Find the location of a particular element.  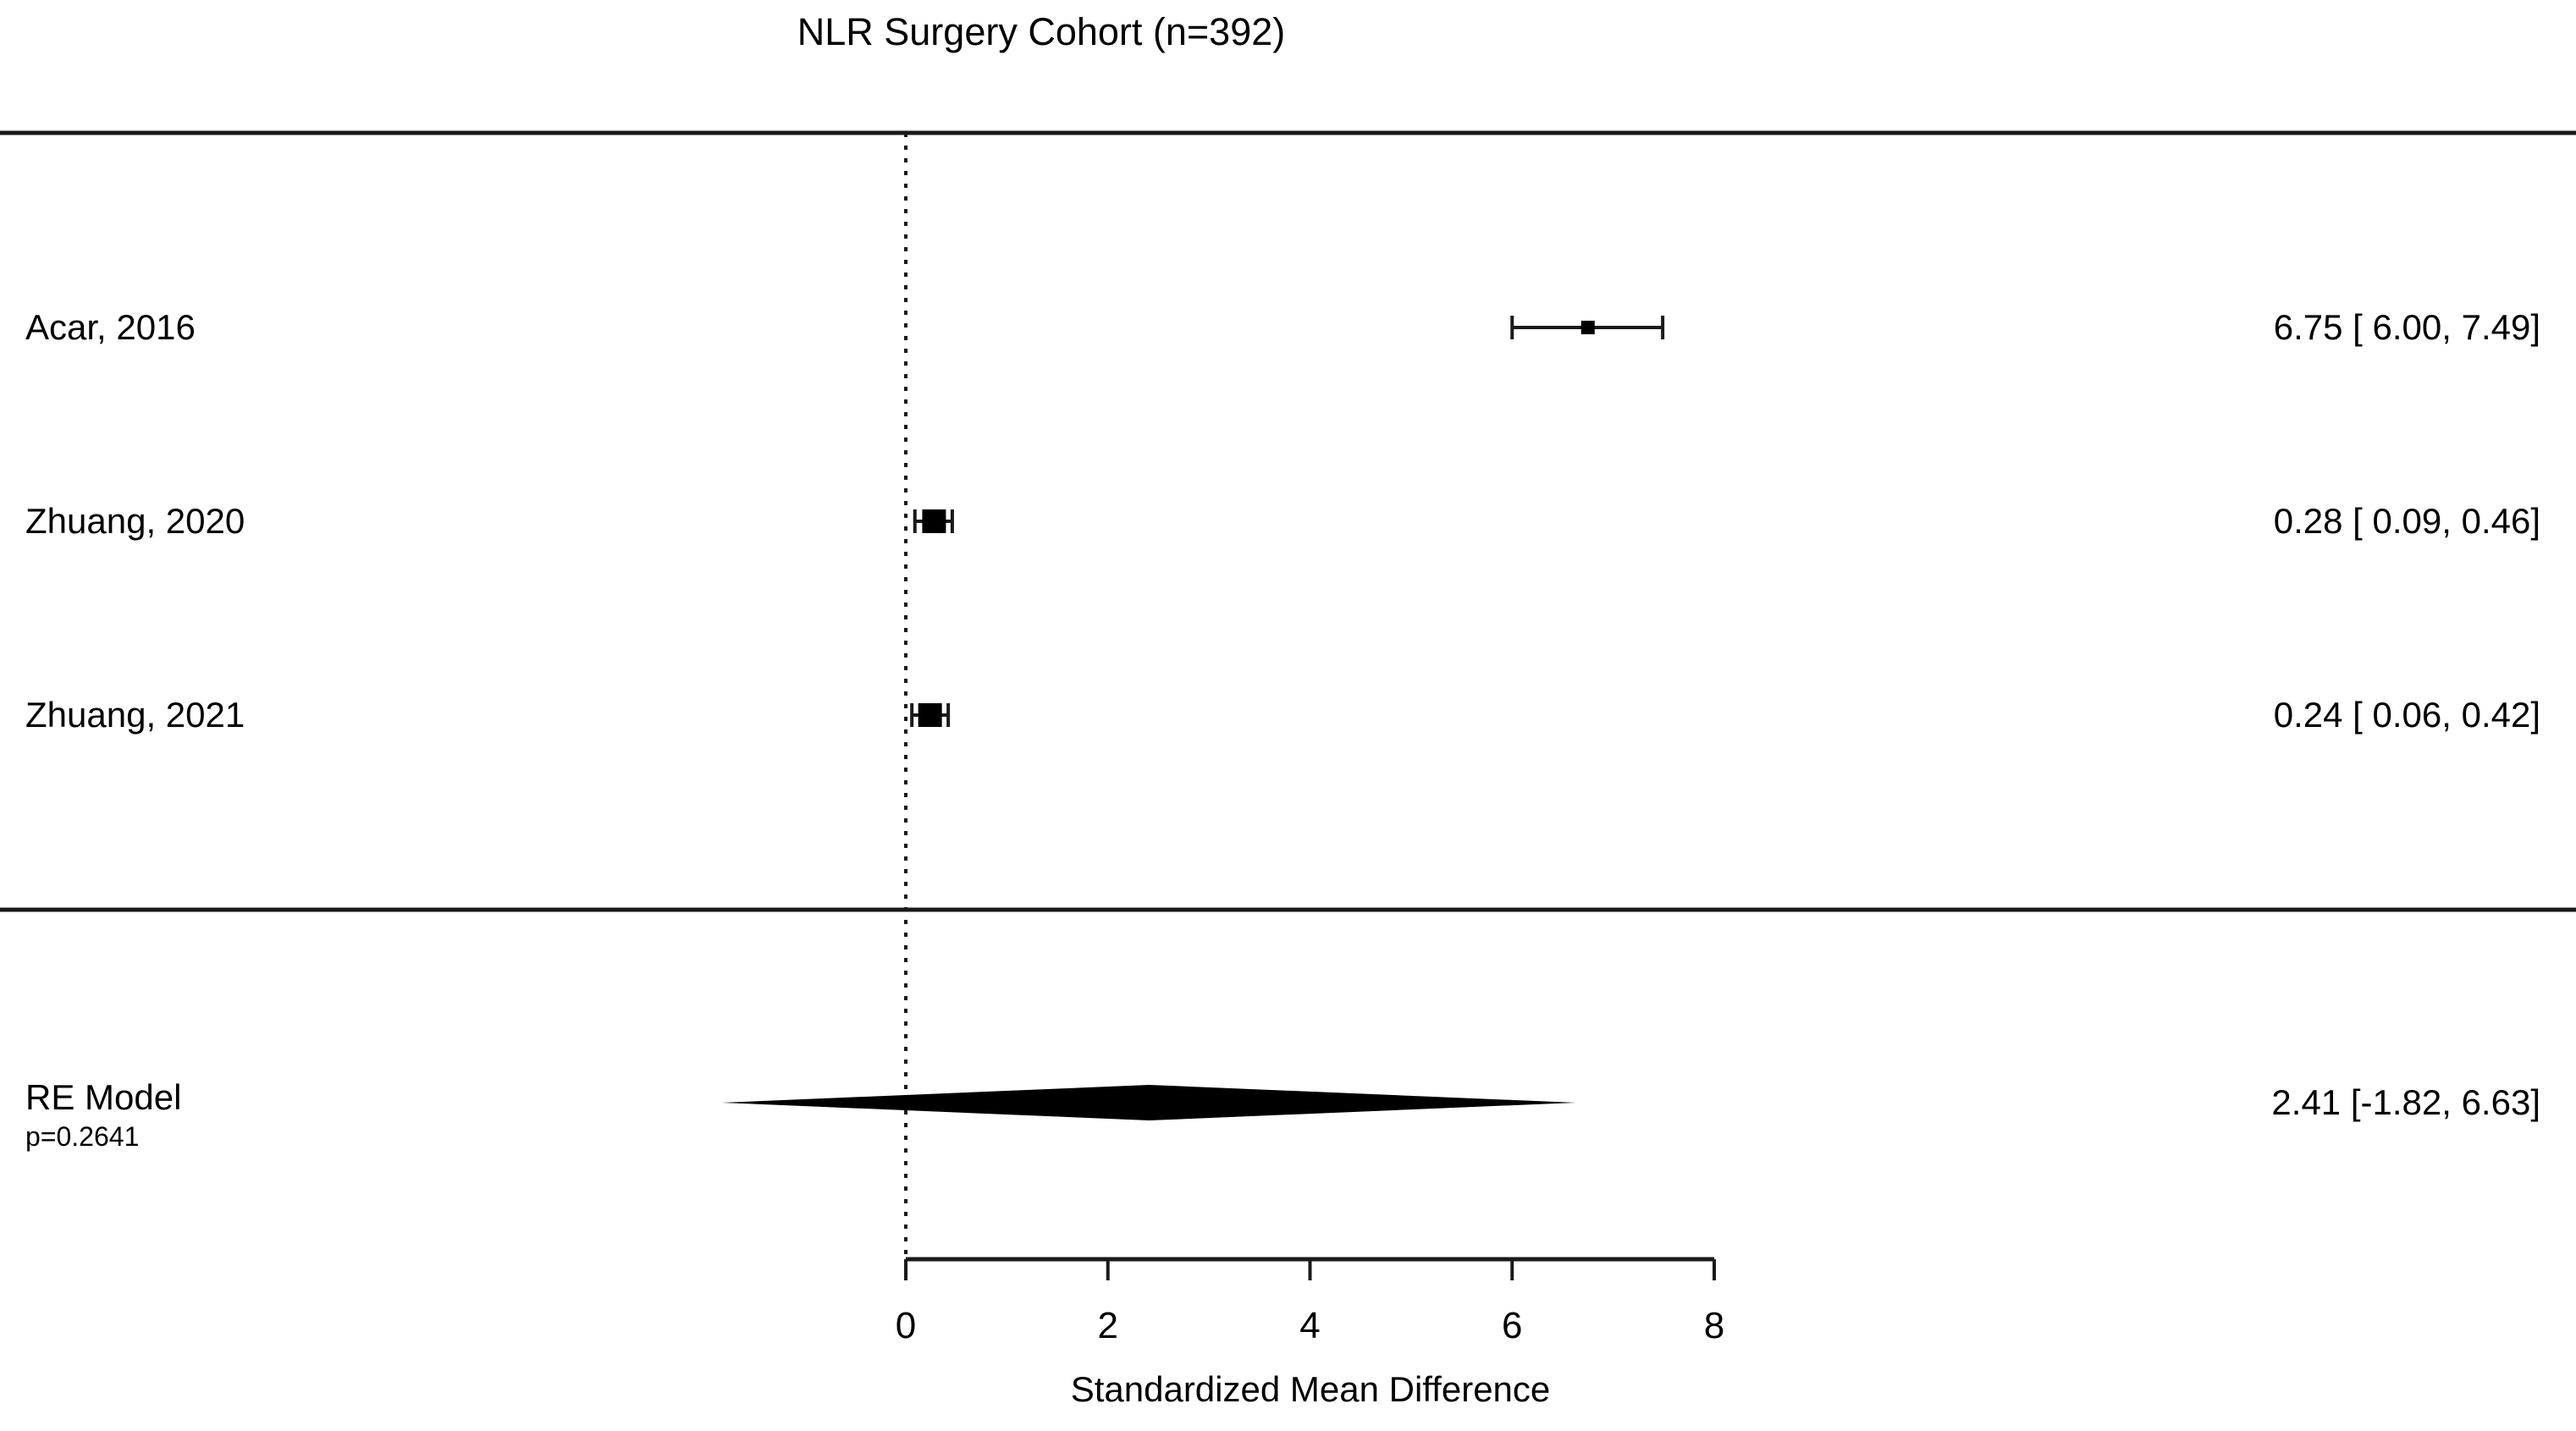

study-label-zhuang-2021: Zhuang, 2021 is located at coordinates (135, 715).